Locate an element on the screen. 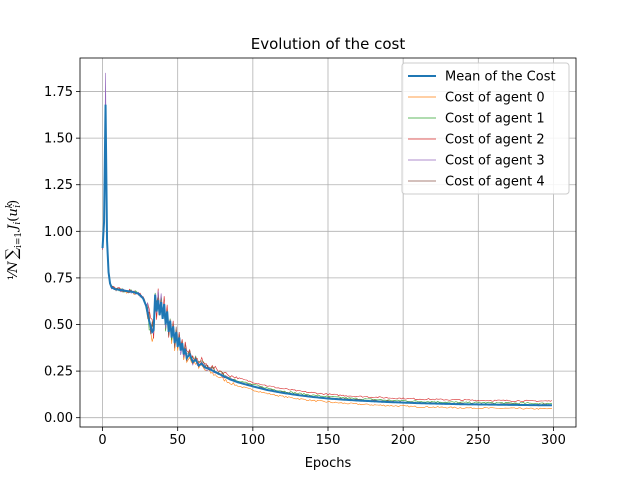  x-ticks: 0 50 100 150 200 250 300 is located at coordinates (332, 437).